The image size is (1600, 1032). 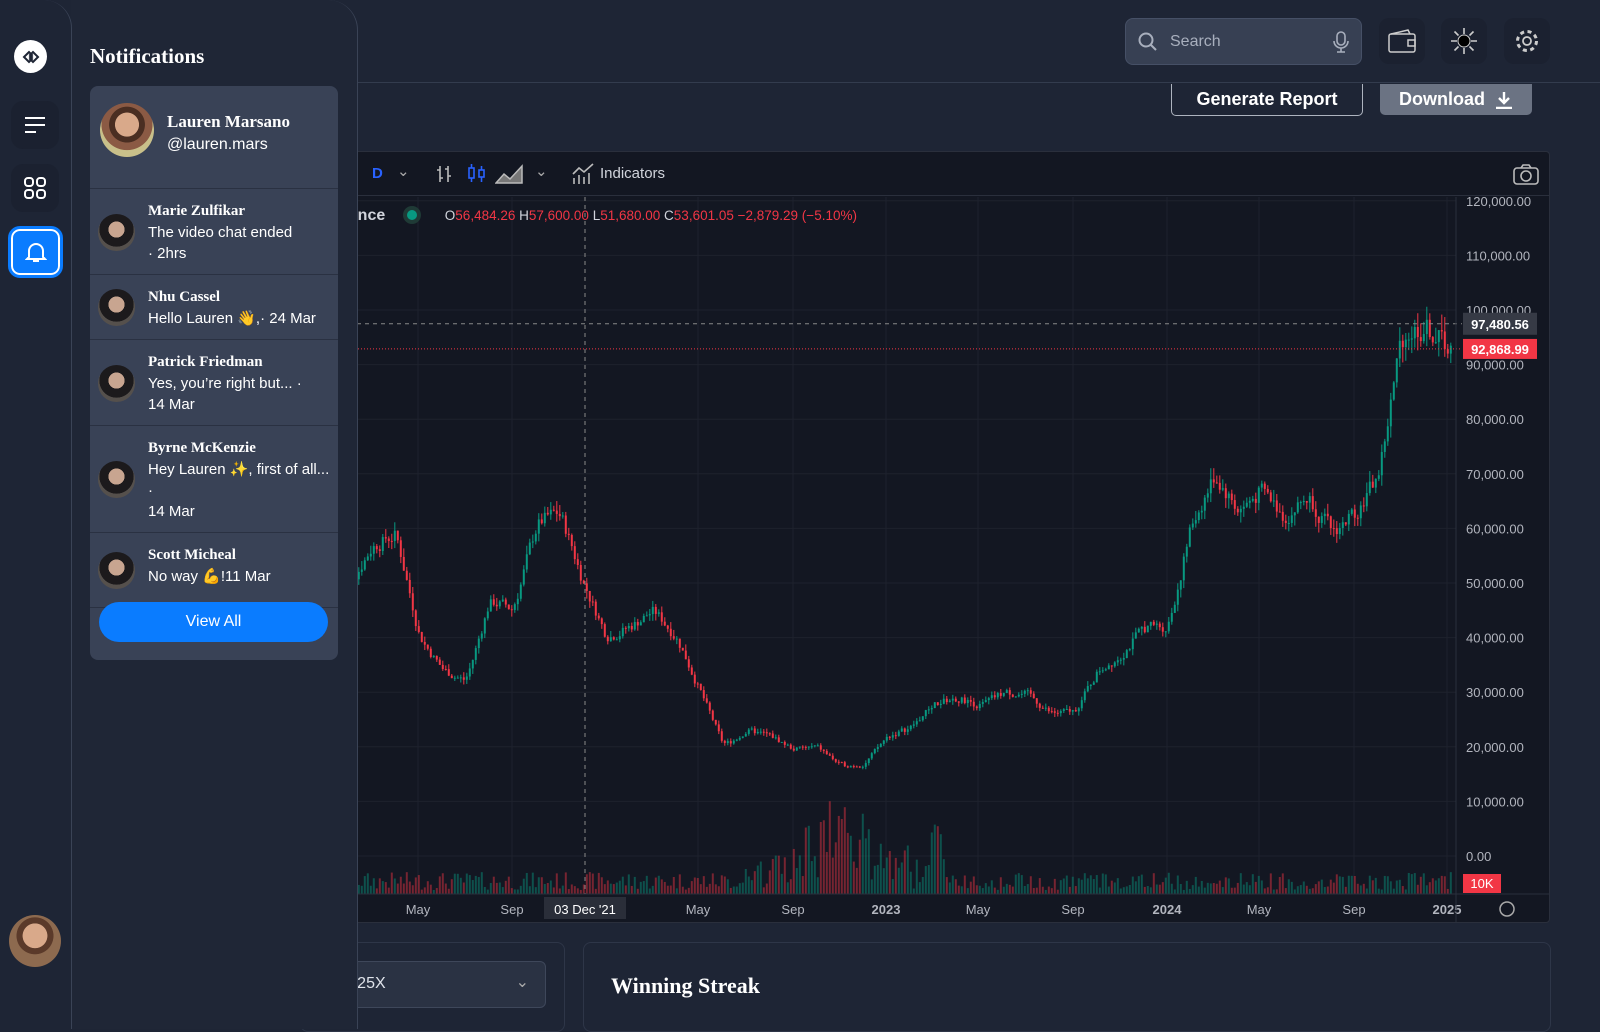 What do you see at coordinates (214, 307) in the screenshot?
I see `notification-item: Nhu Cassel Hello Lauren 👋,· 24 Mar` at bounding box center [214, 307].